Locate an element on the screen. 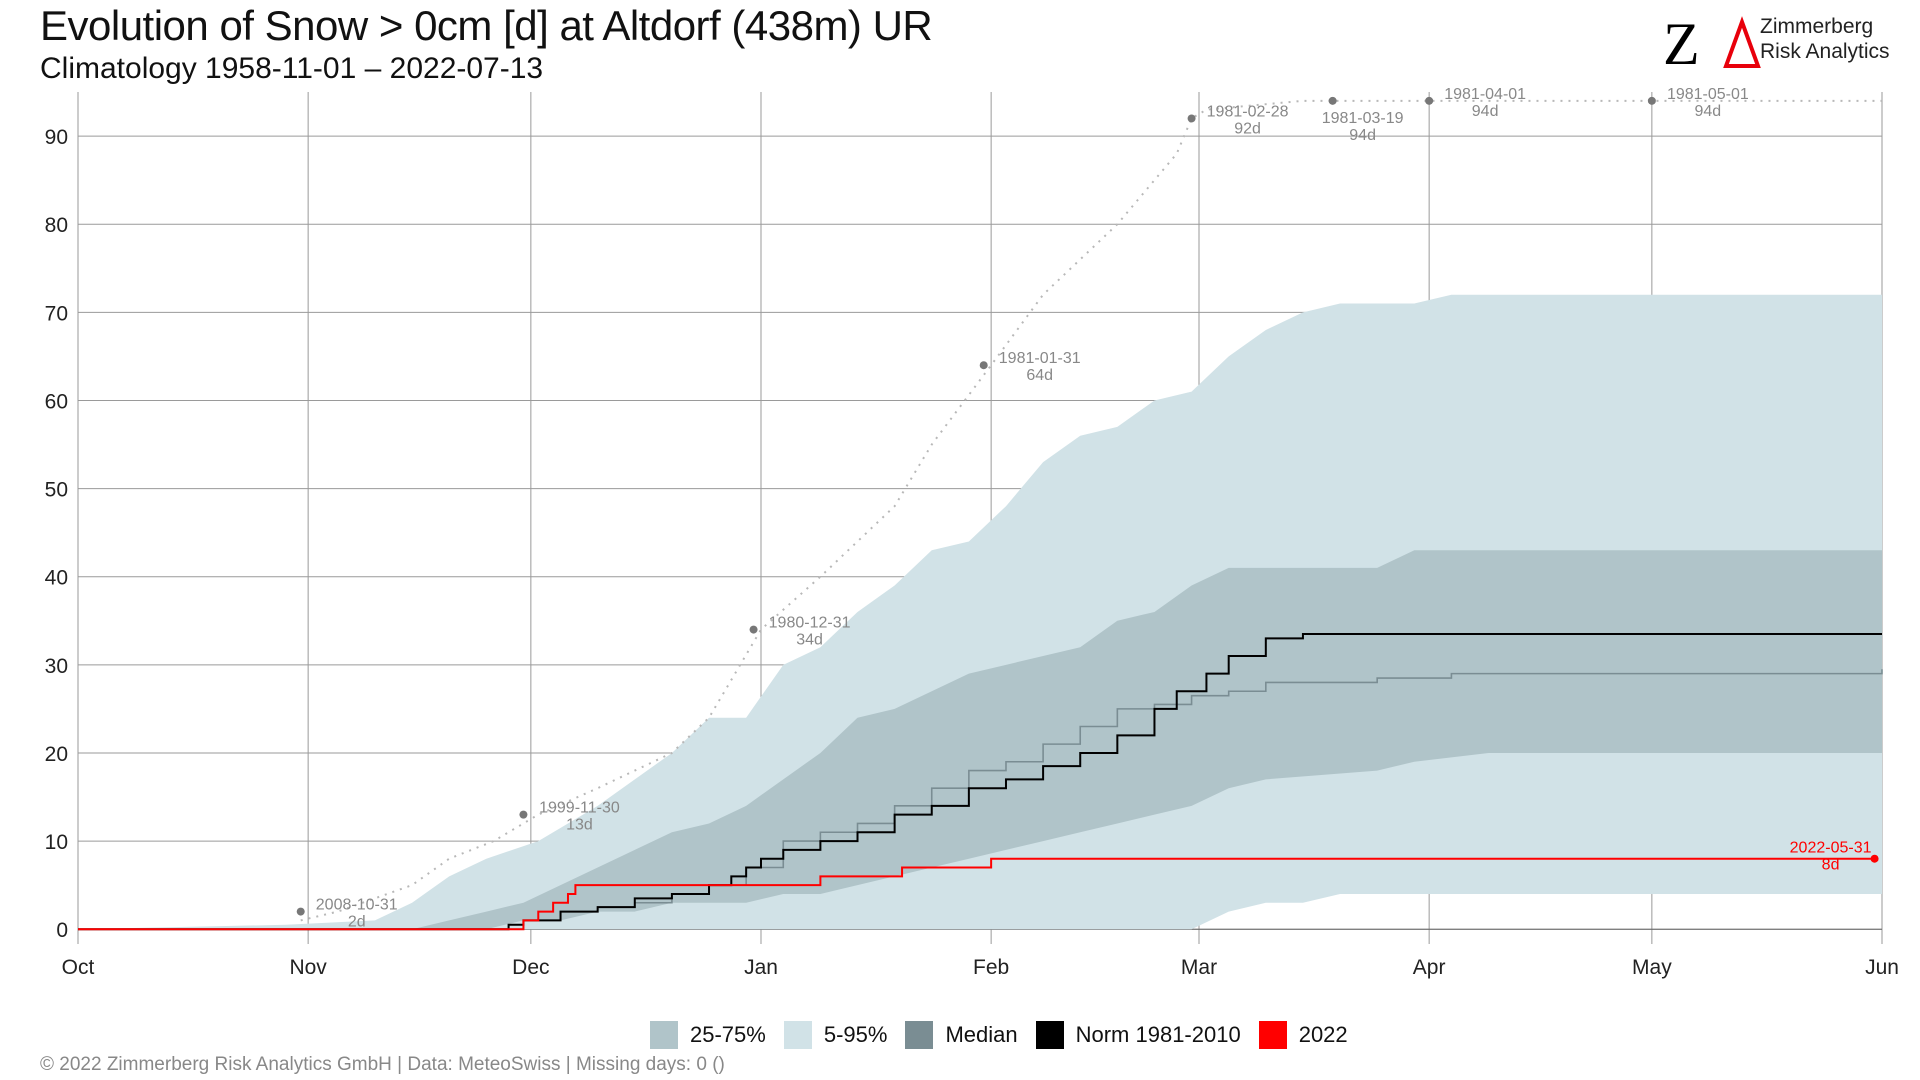 The image size is (1920, 1080). x-tick-label: Dec is located at coordinates (530, 967).